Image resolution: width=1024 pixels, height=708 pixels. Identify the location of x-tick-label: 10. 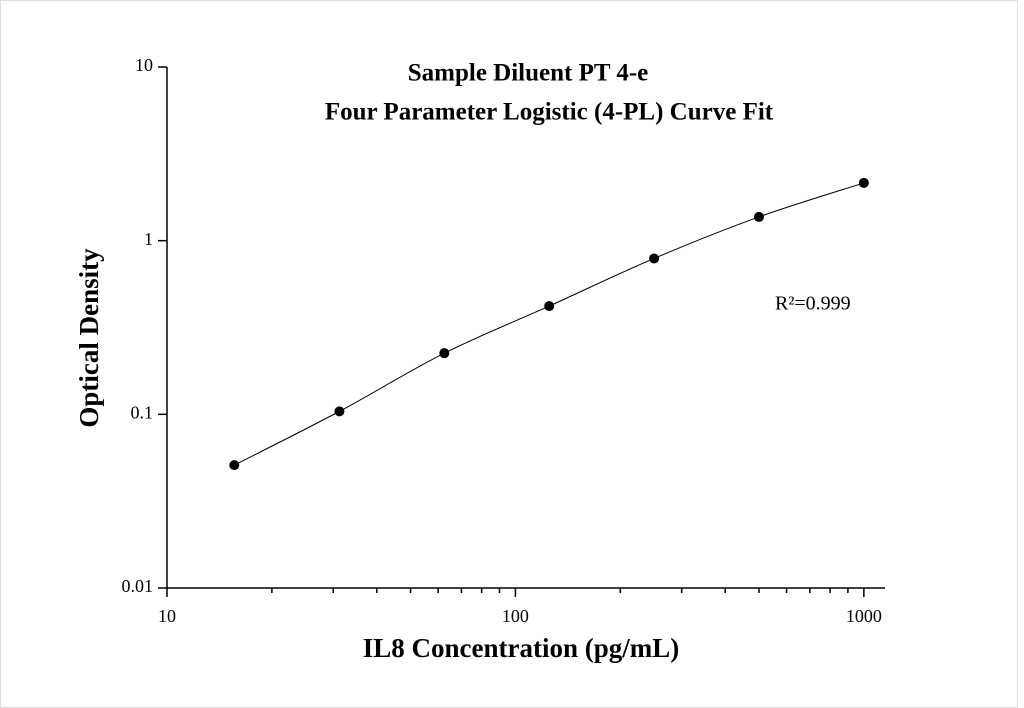
(167, 616).